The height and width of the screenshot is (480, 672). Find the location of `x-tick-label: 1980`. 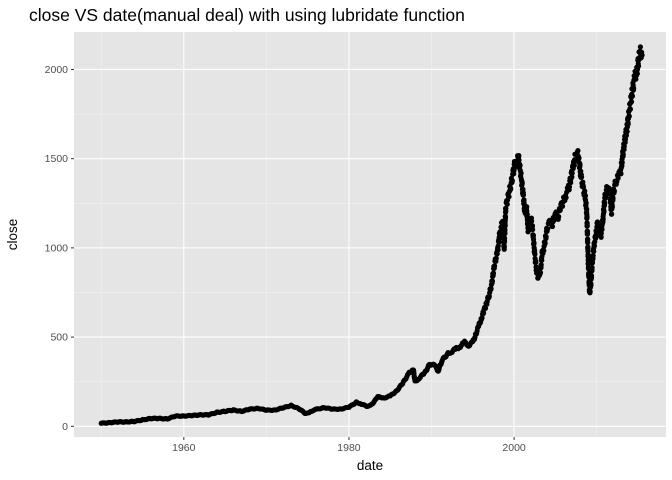

x-tick-label: 1980 is located at coordinates (349, 448).